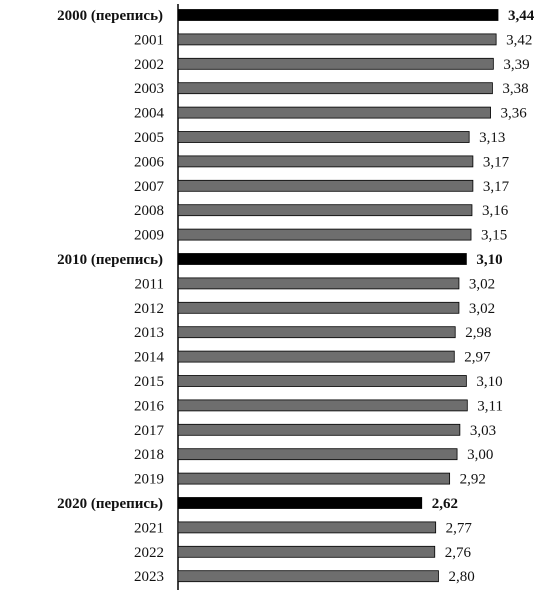 Image resolution: width=550 pixels, height=594 pixels. I want to click on value-label: 3,11, so click(490, 406).